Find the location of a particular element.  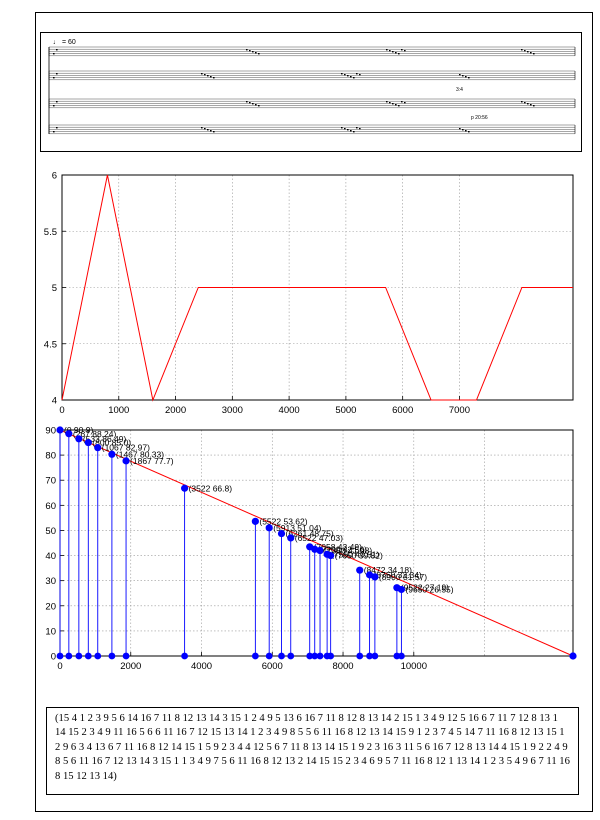

y-tick-label: 60 is located at coordinates (50, 506).